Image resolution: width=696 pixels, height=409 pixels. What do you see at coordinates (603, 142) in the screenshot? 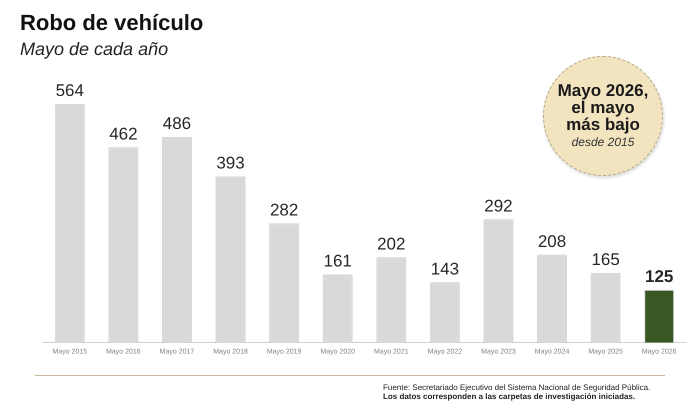
I see `annotation: desde 2015` at bounding box center [603, 142].